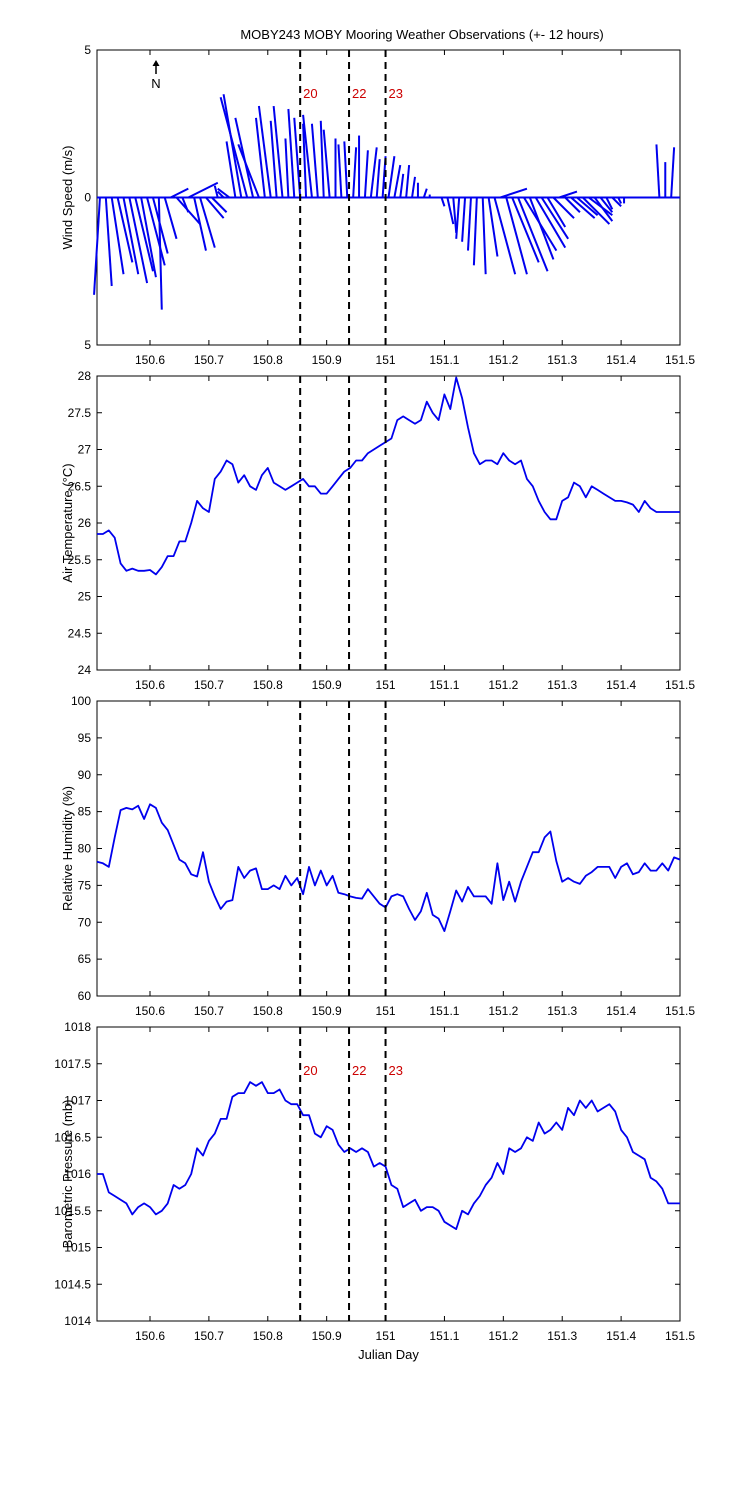 The width and height of the screenshot is (750, 1500). What do you see at coordinates (85, 775) in the screenshot?
I see `y-tick-label: 90` at bounding box center [85, 775].